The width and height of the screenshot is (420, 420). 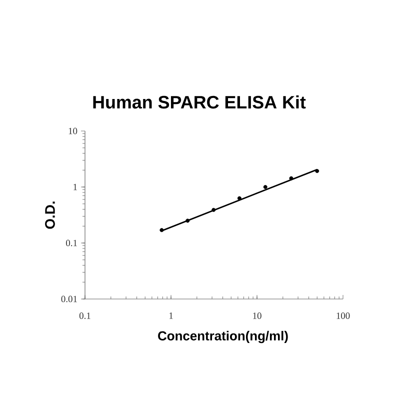 What do you see at coordinates (69, 299) in the screenshot?
I see `y-tick-label: 0.01` at bounding box center [69, 299].